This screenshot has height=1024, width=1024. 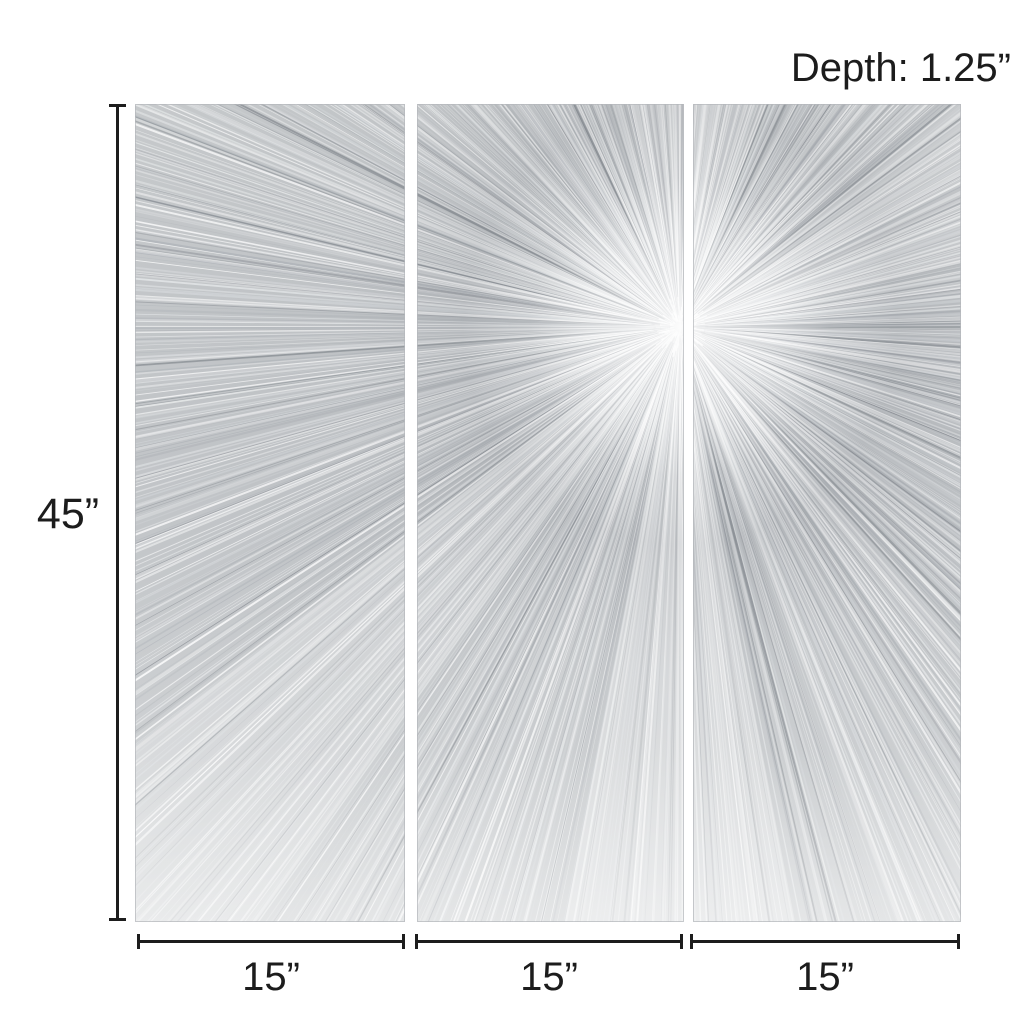 I want to click on width-label-2: 15”, so click(x=549, y=977).